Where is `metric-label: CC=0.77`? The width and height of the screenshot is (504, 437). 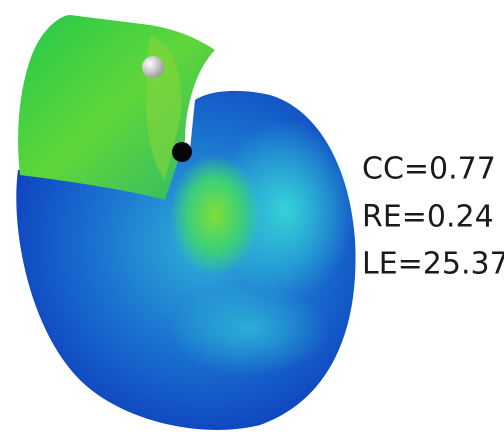
metric-label: CC=0.77 is located at coordinates (429, 169).